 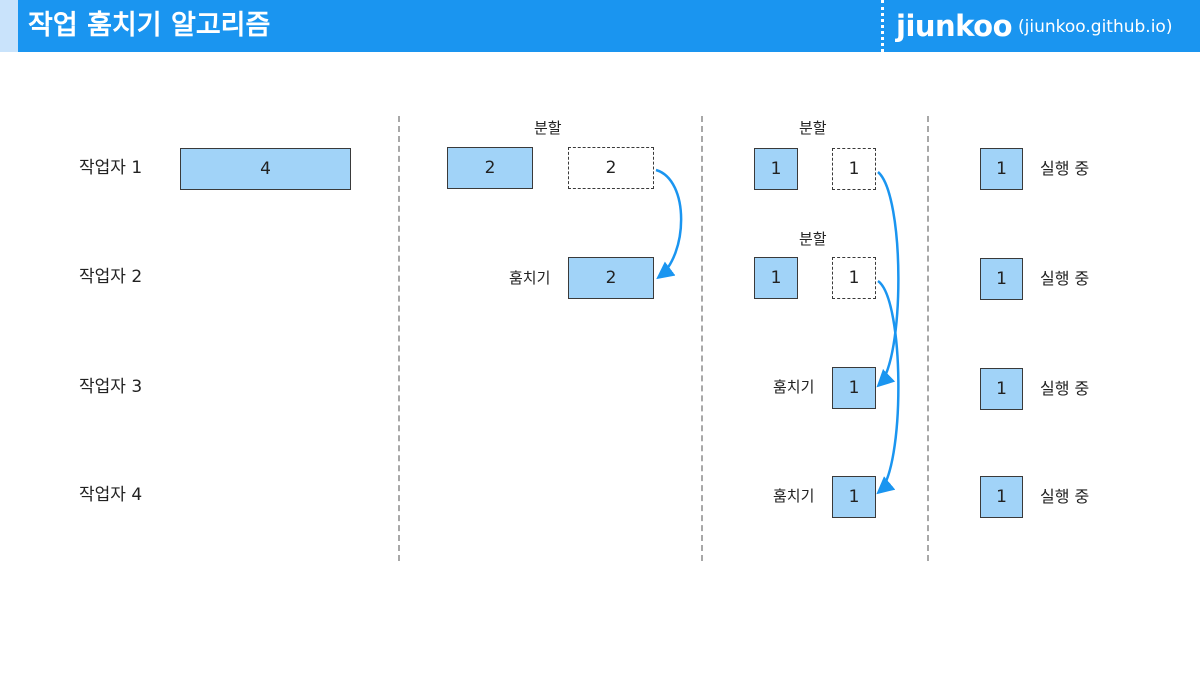 I want to click on stage2-steal-label: 훔치기, so click(x=530, y=278).